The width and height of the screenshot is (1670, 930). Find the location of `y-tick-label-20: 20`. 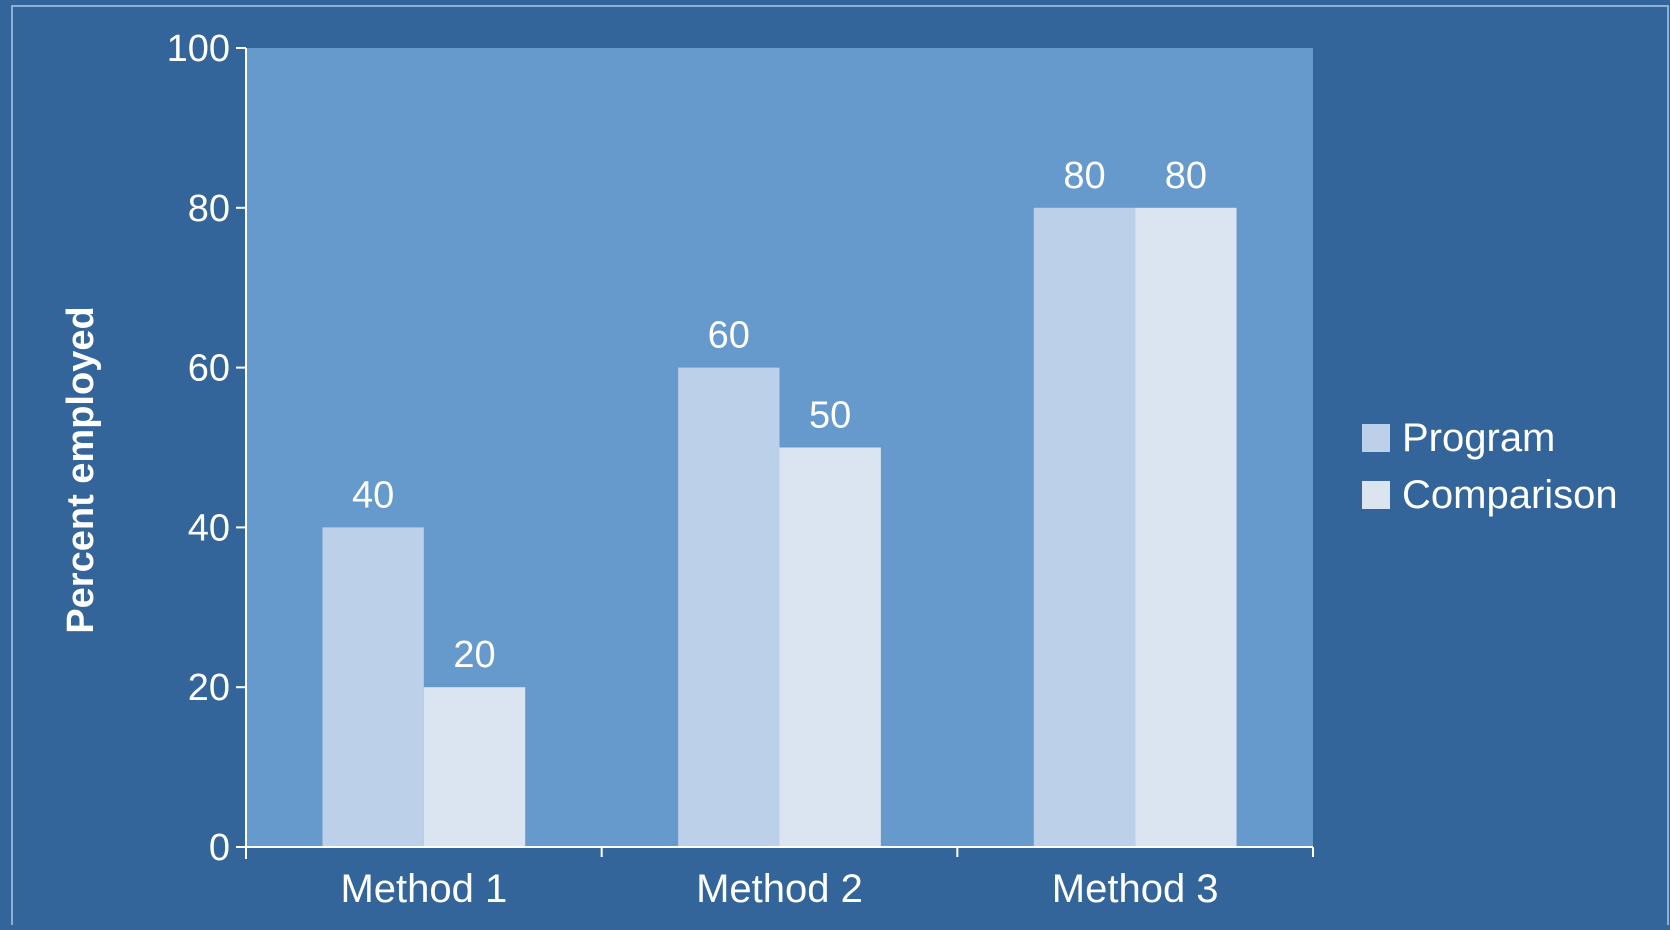

y-tick-label-20: 20 is located at coordinates (209, 688).